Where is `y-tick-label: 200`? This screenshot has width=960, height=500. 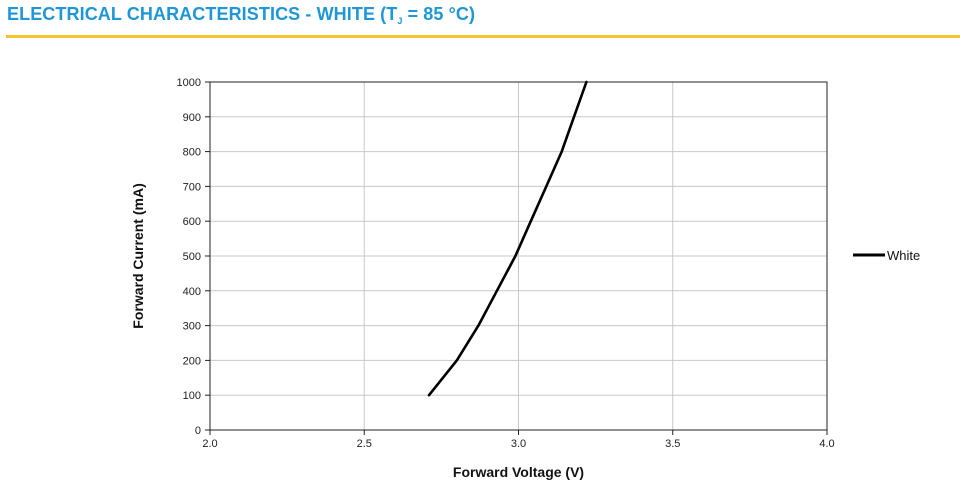
y-tick-label: 200 is located at coordinates (192, 361).